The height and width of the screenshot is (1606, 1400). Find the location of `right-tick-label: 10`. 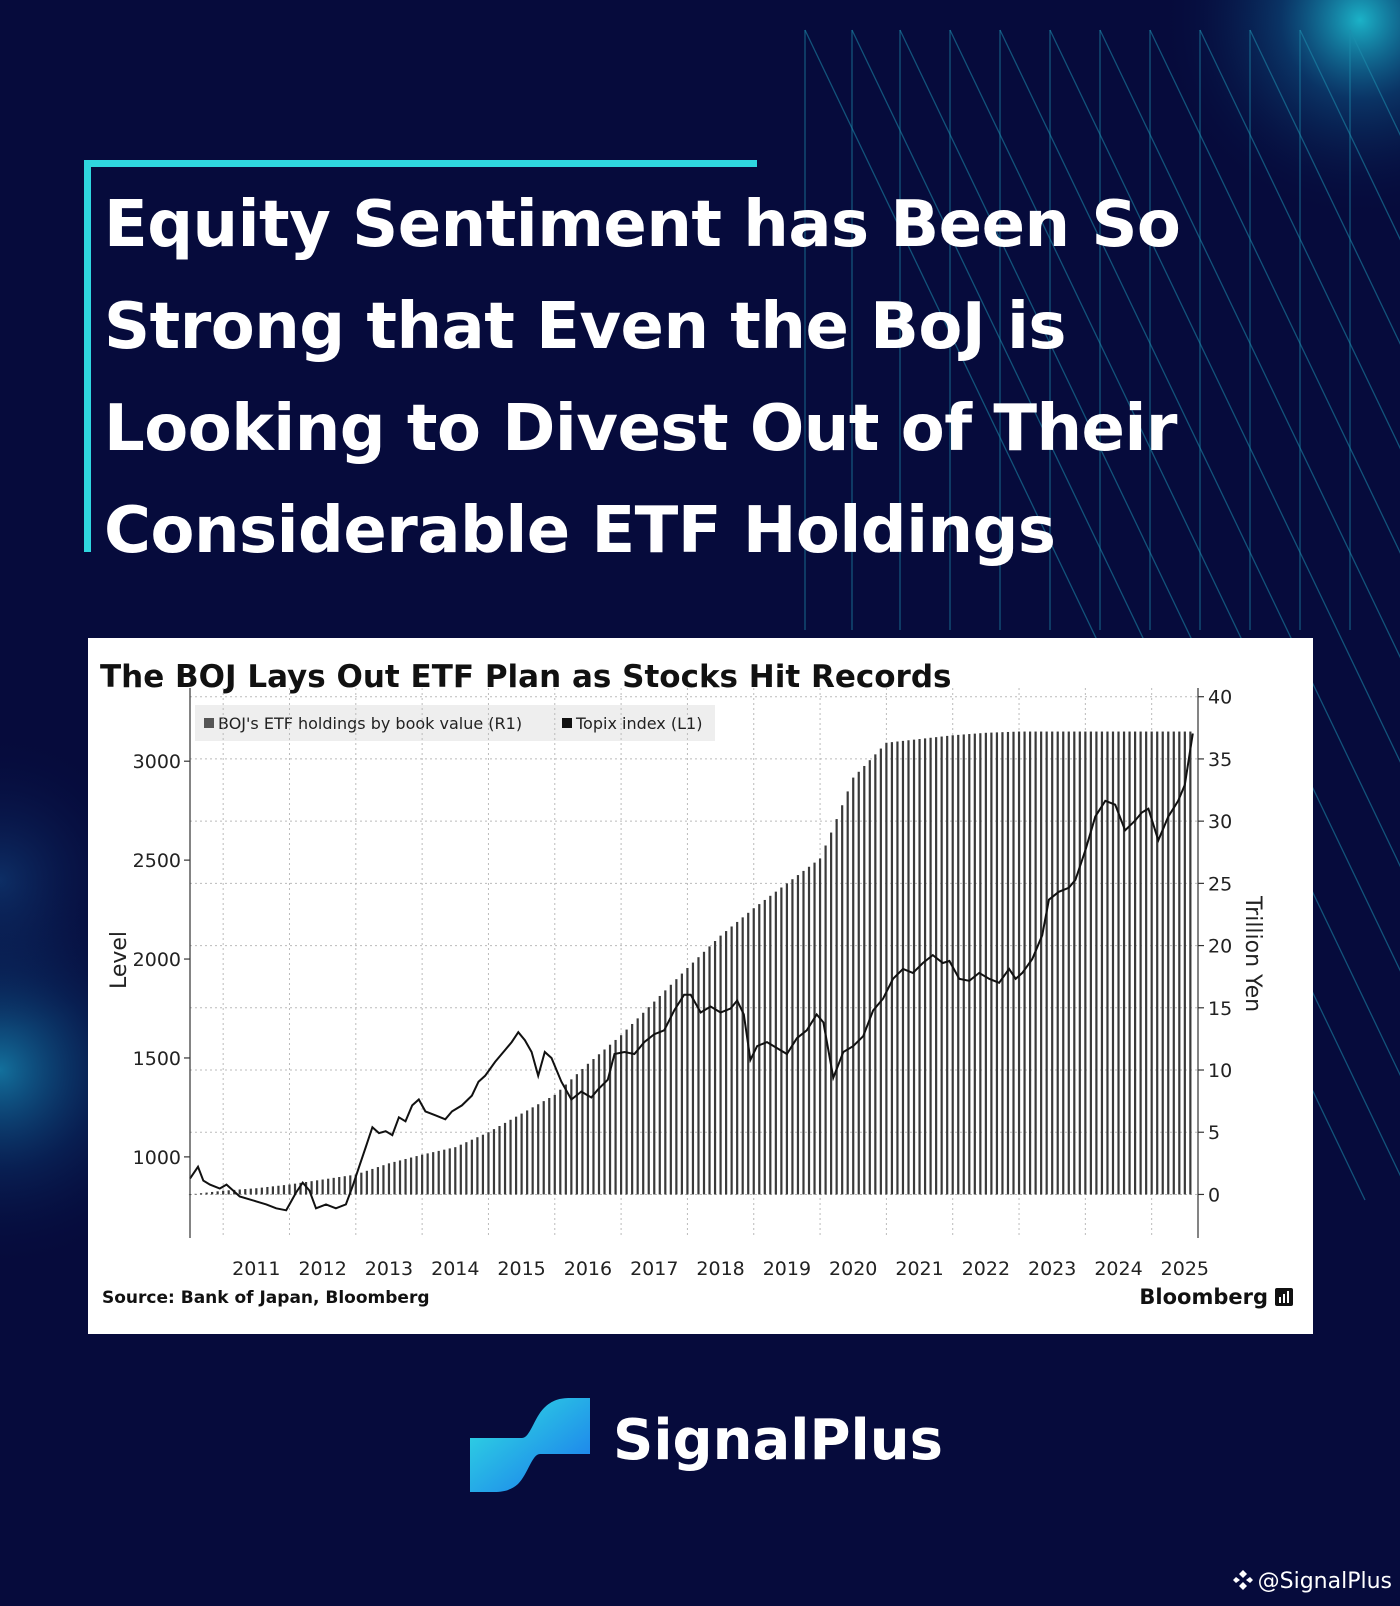

right-tick-label: 10 is located at coordinates (1220, 1071).